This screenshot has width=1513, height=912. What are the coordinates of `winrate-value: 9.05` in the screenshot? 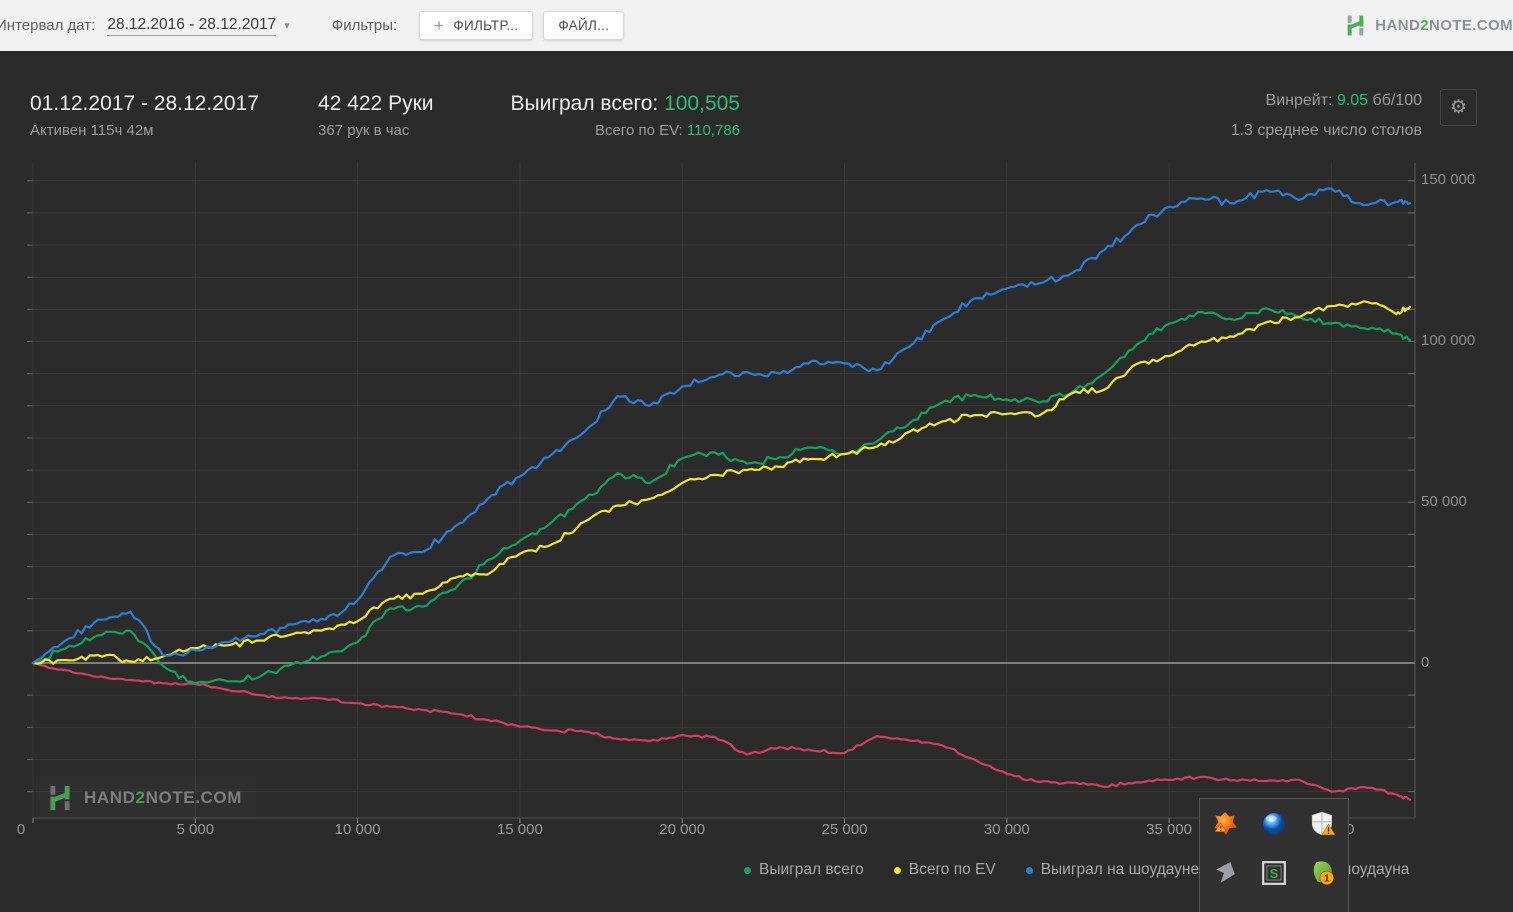 It's located at (1352, 100).